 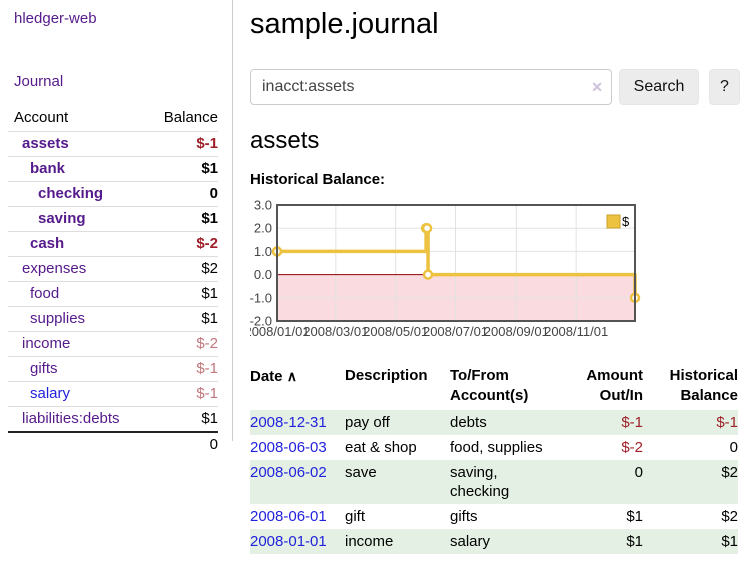 I want to click on account-link: liabilities:debts, so click(x=71, y=418).